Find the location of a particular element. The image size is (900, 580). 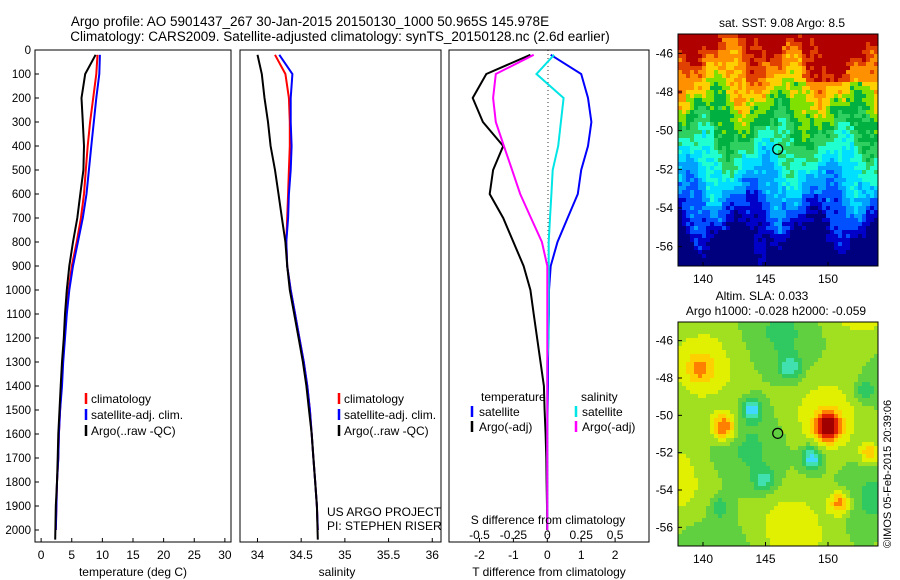

depth-tick-label-18: 1800 is located at coordinates (18, 483).